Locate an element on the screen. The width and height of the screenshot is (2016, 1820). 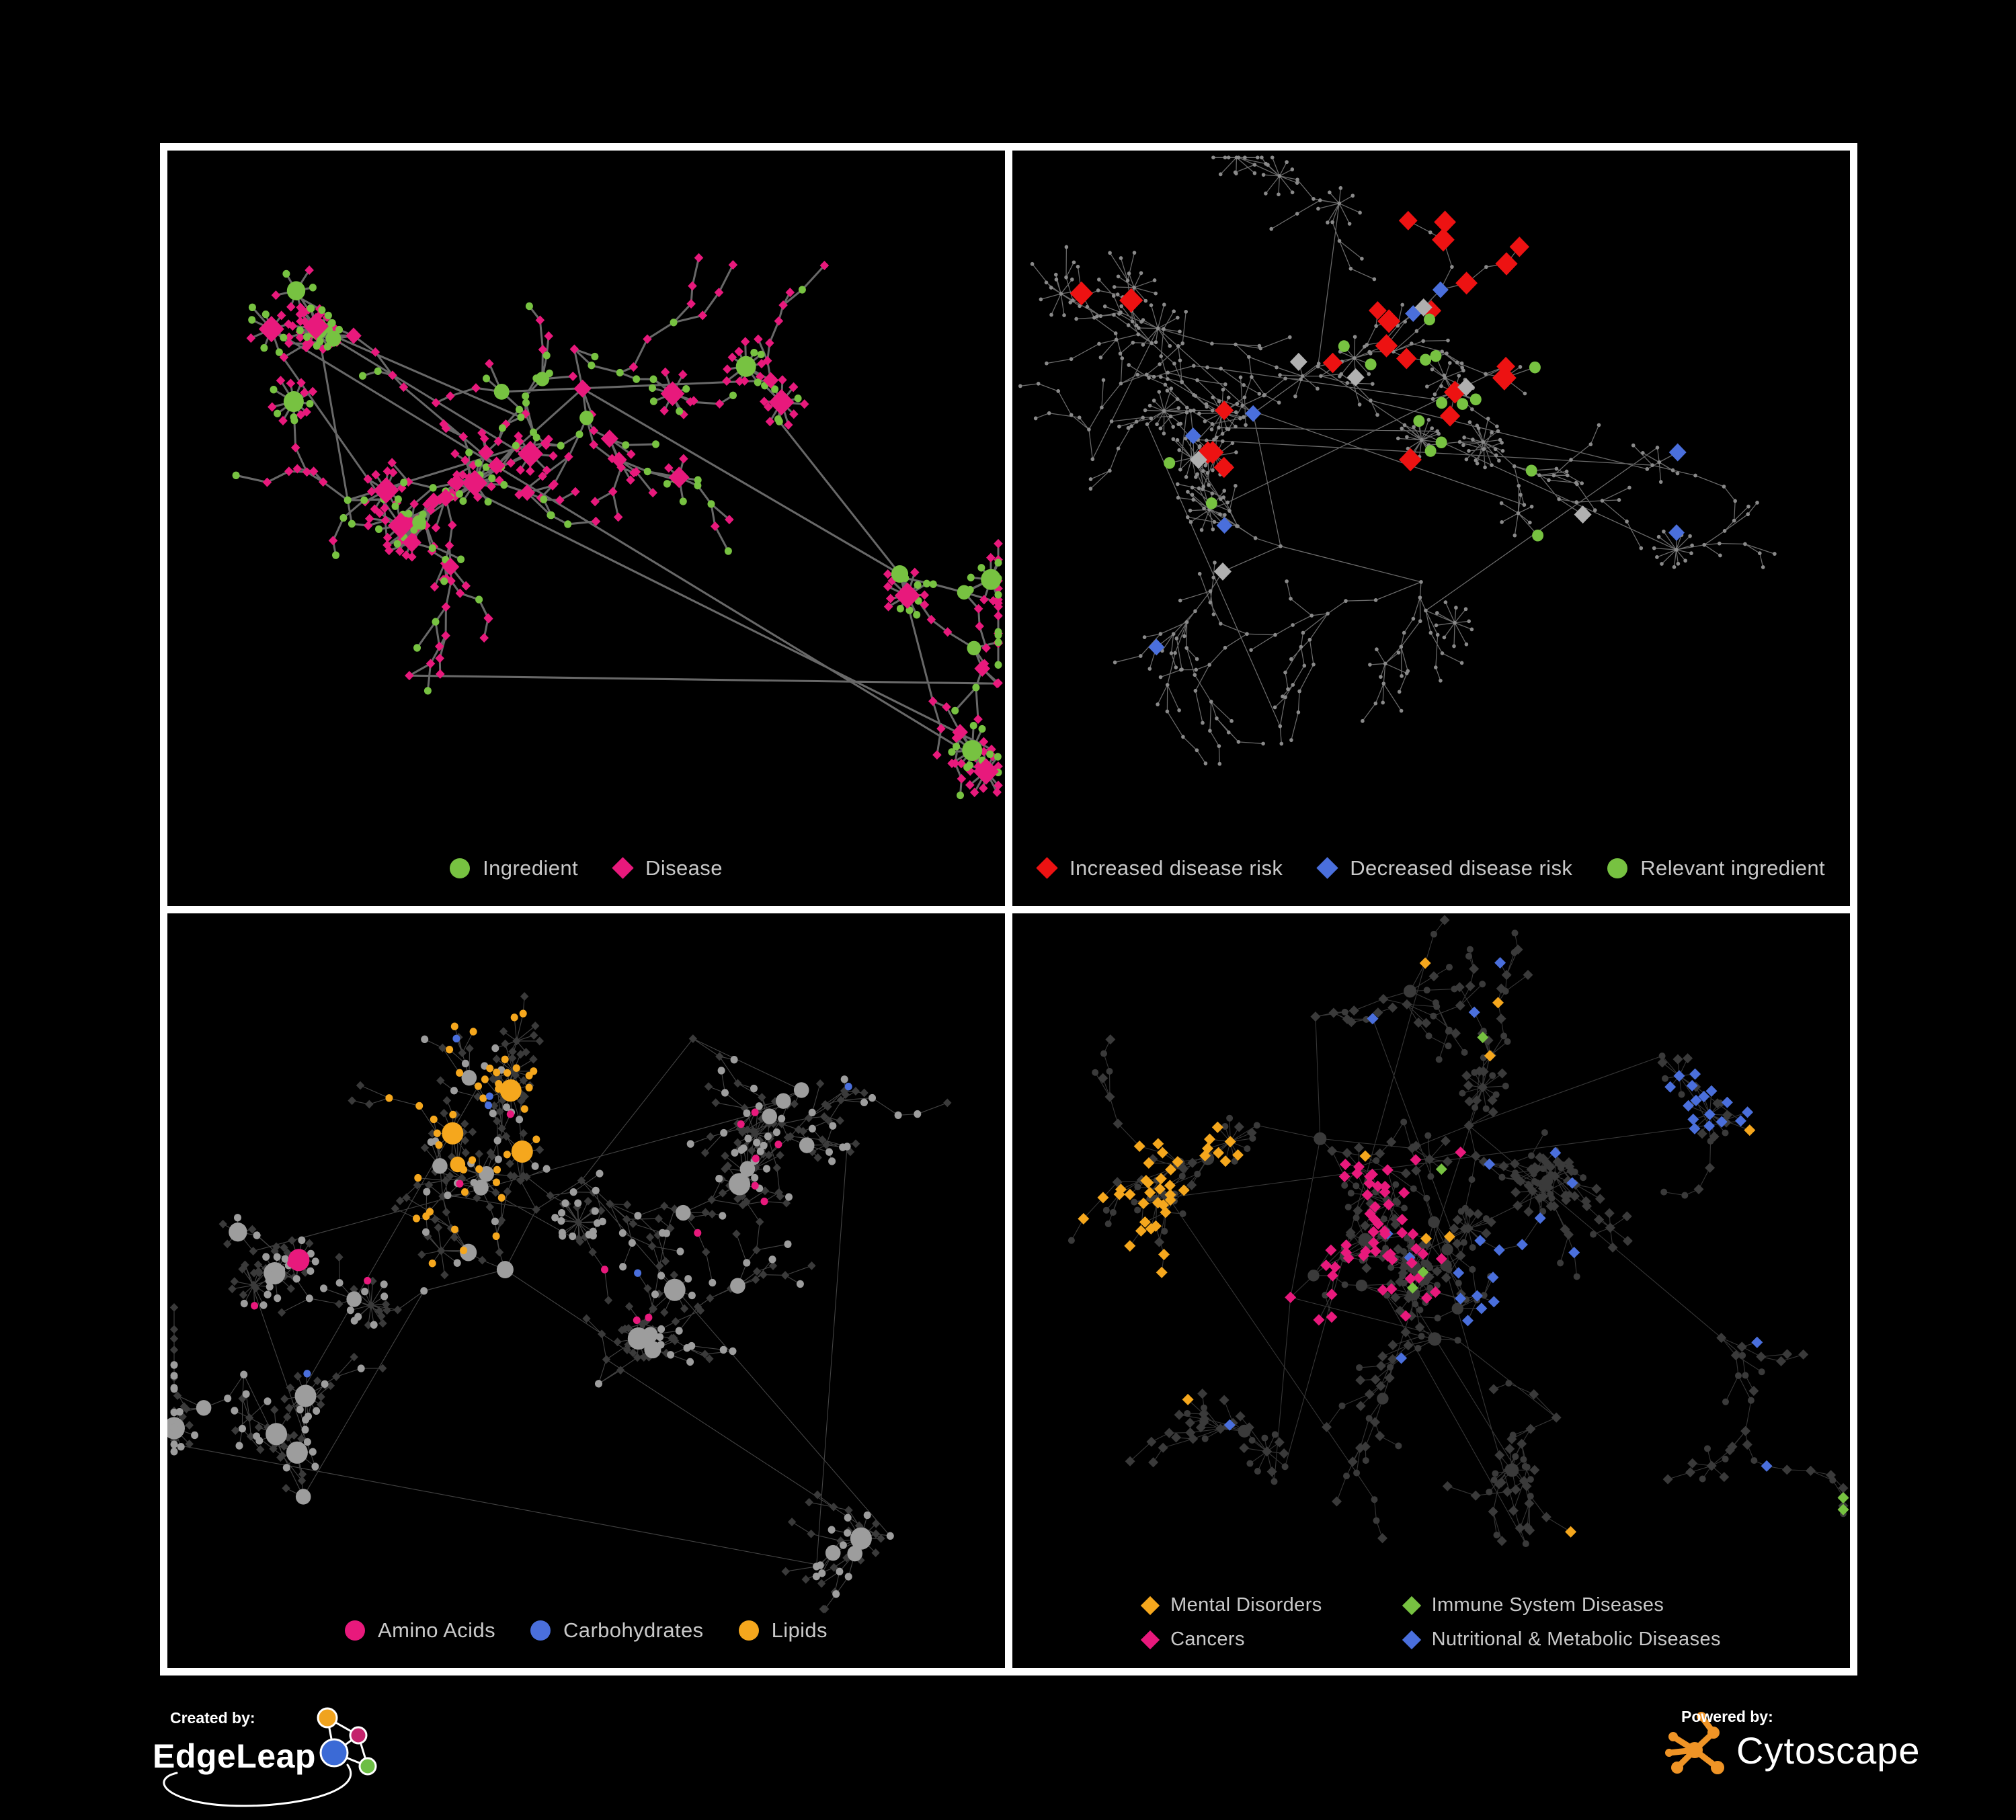
legend-label: Immune System Diseases is located at coordinates (1547, 1605).